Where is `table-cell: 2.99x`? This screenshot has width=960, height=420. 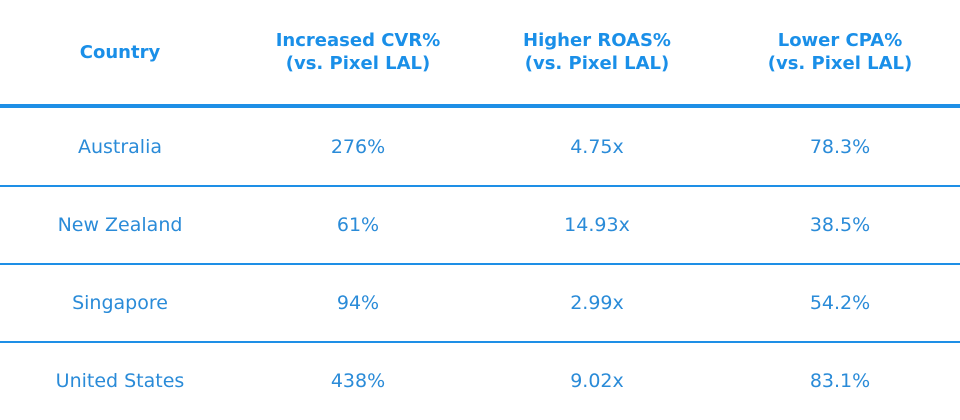 table-cell: 2.99x is located at coordinates (597, 302).